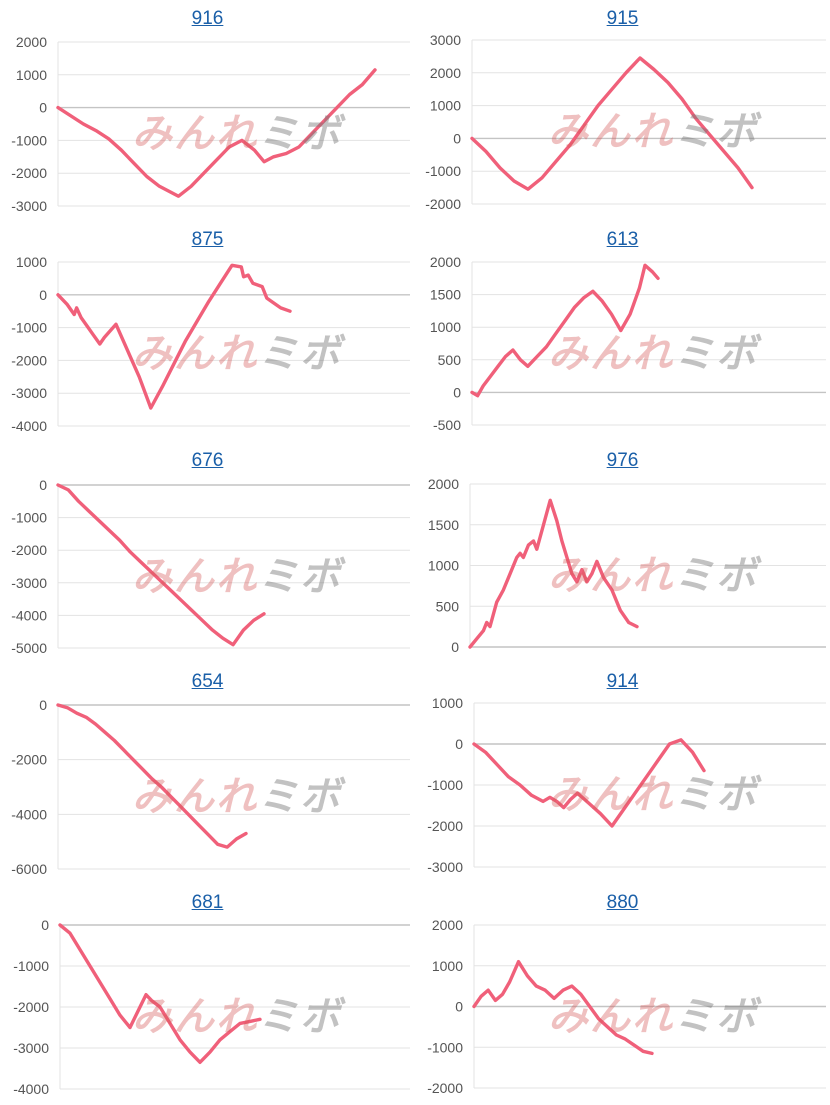 The height and width of the screenshot is (1105, 830). I want to click on chart-title-link: 914, so click(622, 681).